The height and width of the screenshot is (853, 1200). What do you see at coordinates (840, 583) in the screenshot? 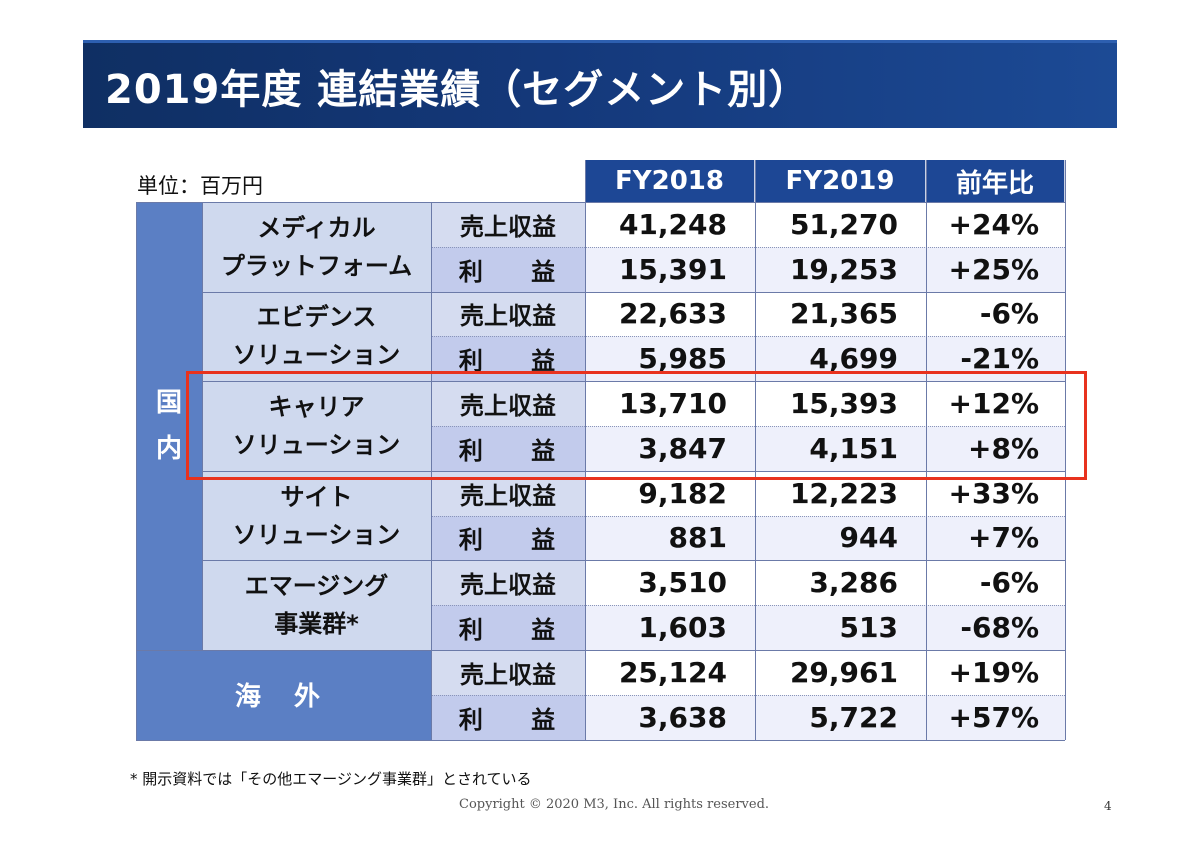
I see `value-cell: 3,286` at bounding box center [840, 583].